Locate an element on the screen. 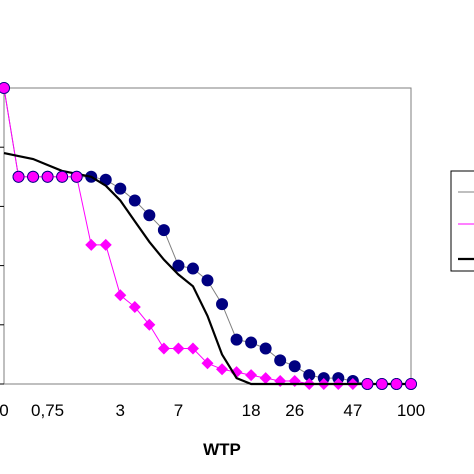  x-tick-label: 0 is located at coordinates (4, 410).